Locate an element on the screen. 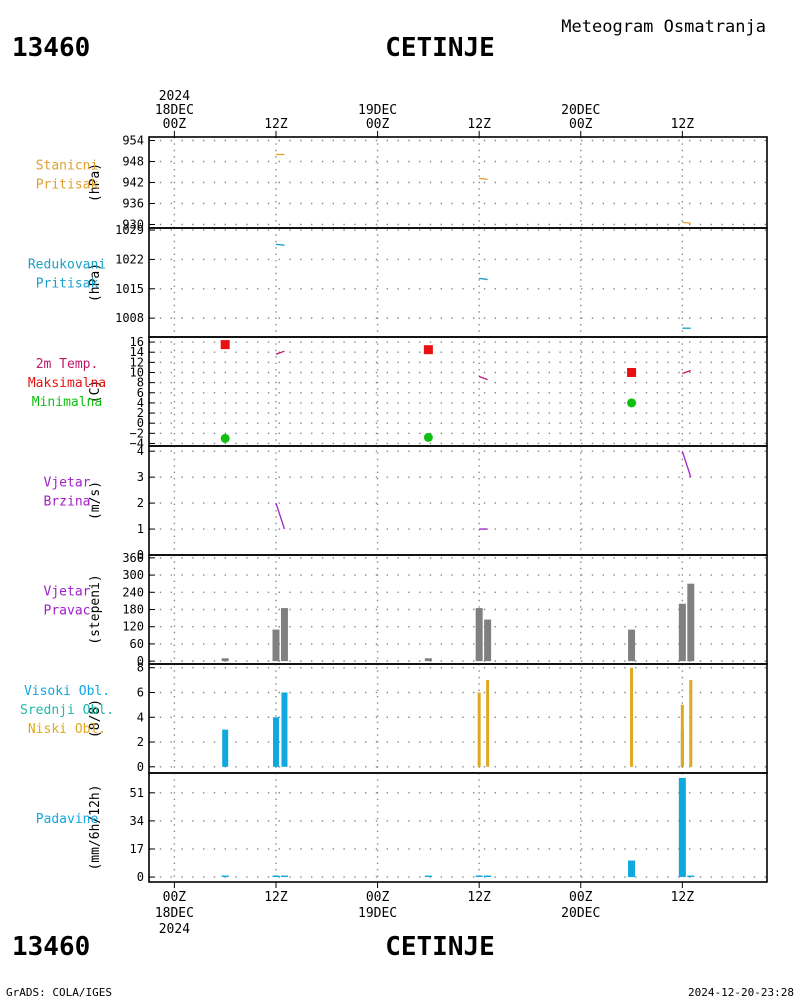 The image size is (800, 1000). panel-label: 2m Temp. is located at coordinates (67, 364).